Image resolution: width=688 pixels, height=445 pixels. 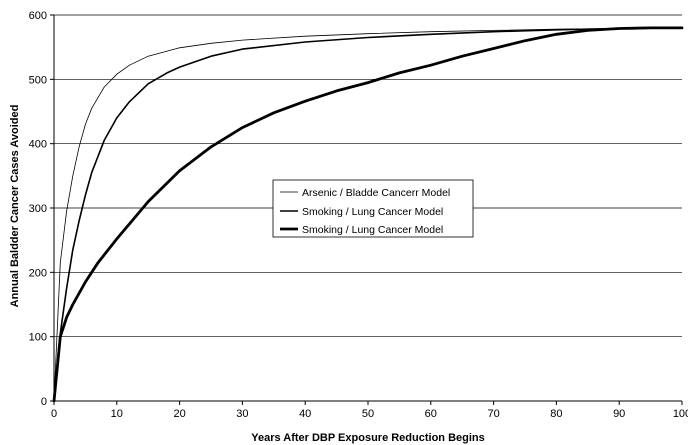 What do you see at coordinates (54, 414) in the screenshot?
I see `x-tick-label: 0` at bounding box center [54, 414].